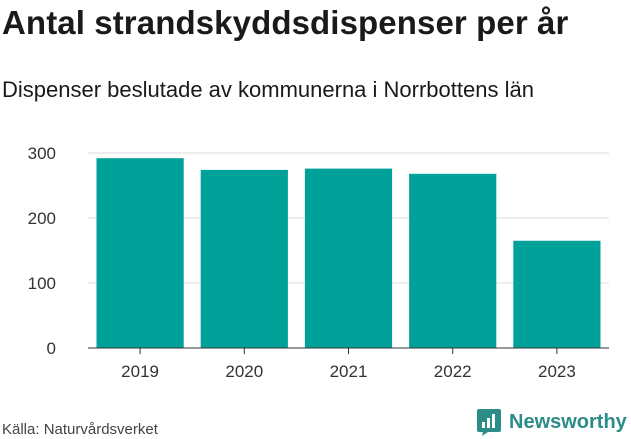 The width and height of the screenshot is (631, 439). I want to click on y-tick-label: 300, so click(42, 153).